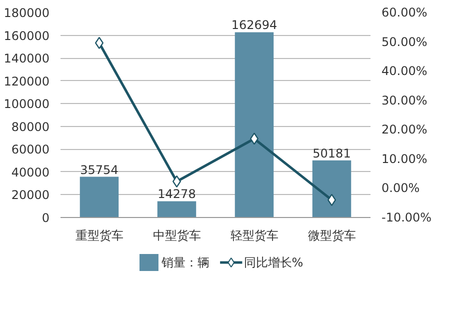 The height and width of the screenshot is (327, 450). I want to click on x-tick-label: 中型货车, so click(176, 235).